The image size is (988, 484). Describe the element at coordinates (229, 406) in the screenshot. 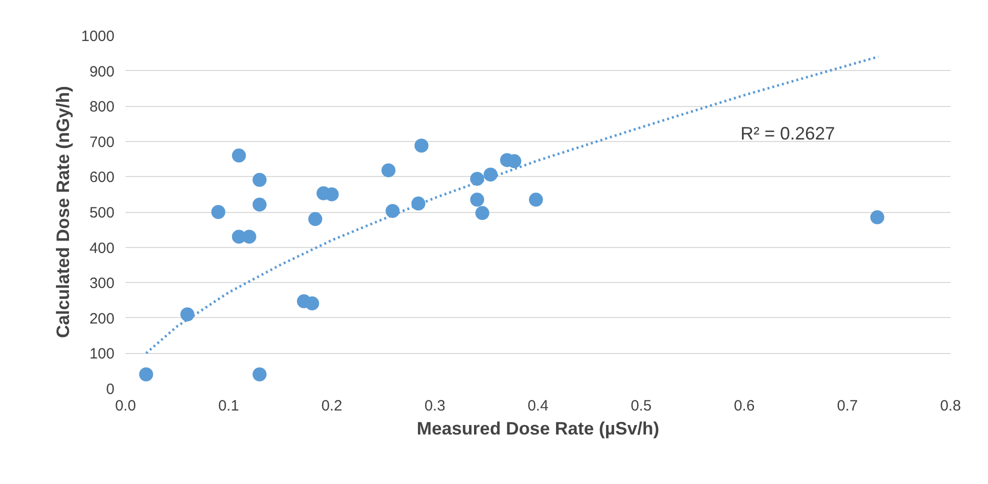

I see `x-tick-label: 0.1` at that location.